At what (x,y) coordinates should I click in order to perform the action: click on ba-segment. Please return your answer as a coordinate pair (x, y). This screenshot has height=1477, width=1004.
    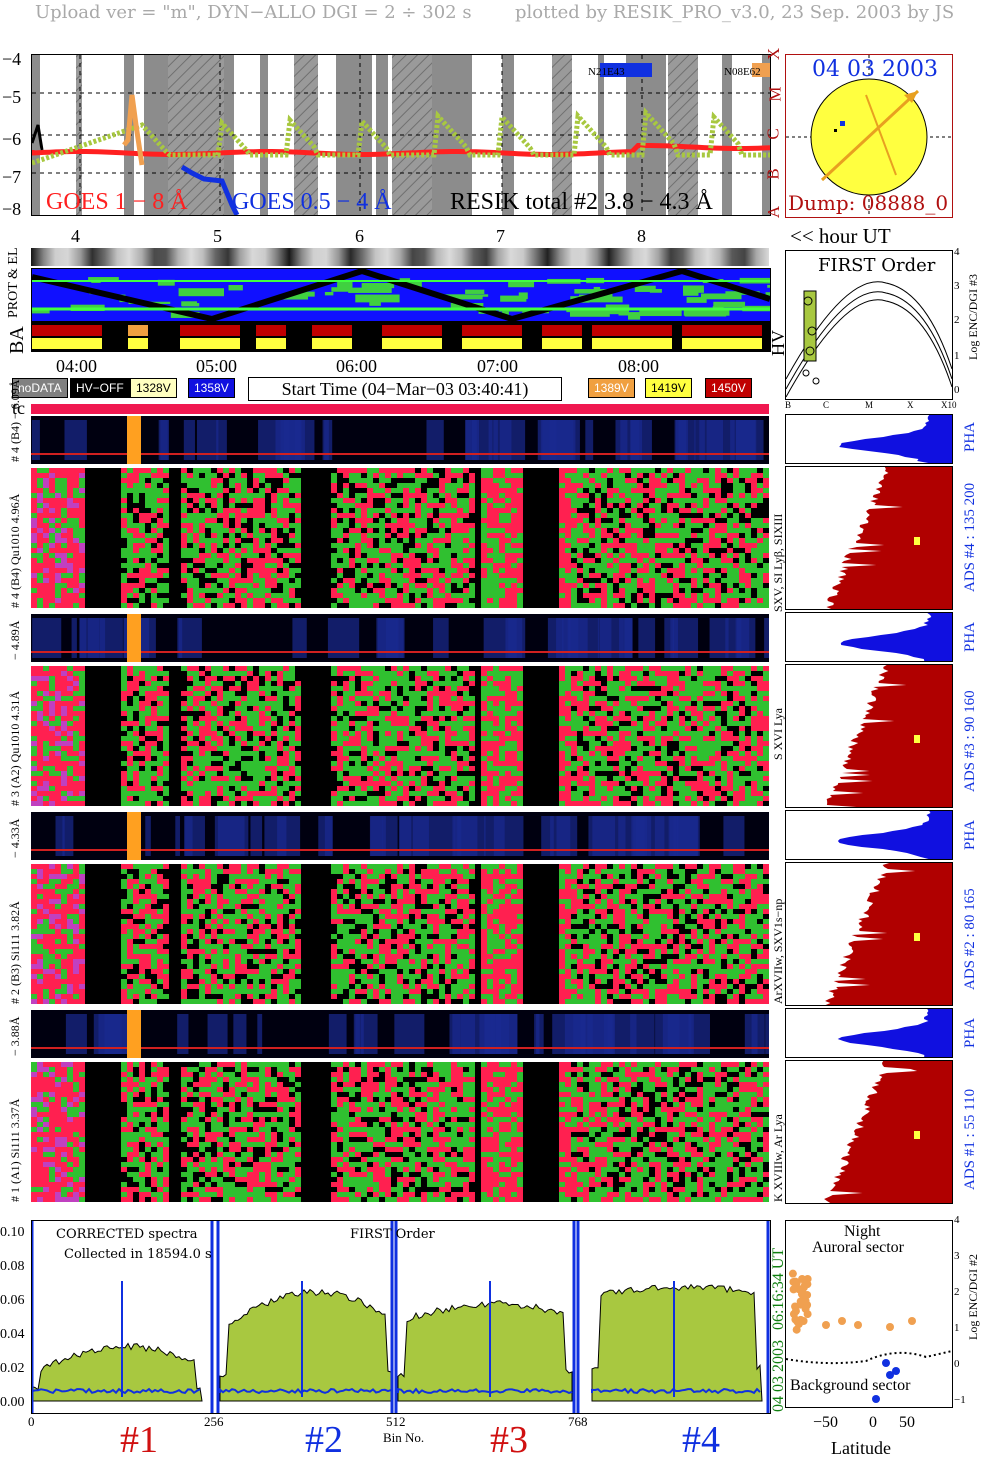
    Looking at the image, I should click on (492, 330).